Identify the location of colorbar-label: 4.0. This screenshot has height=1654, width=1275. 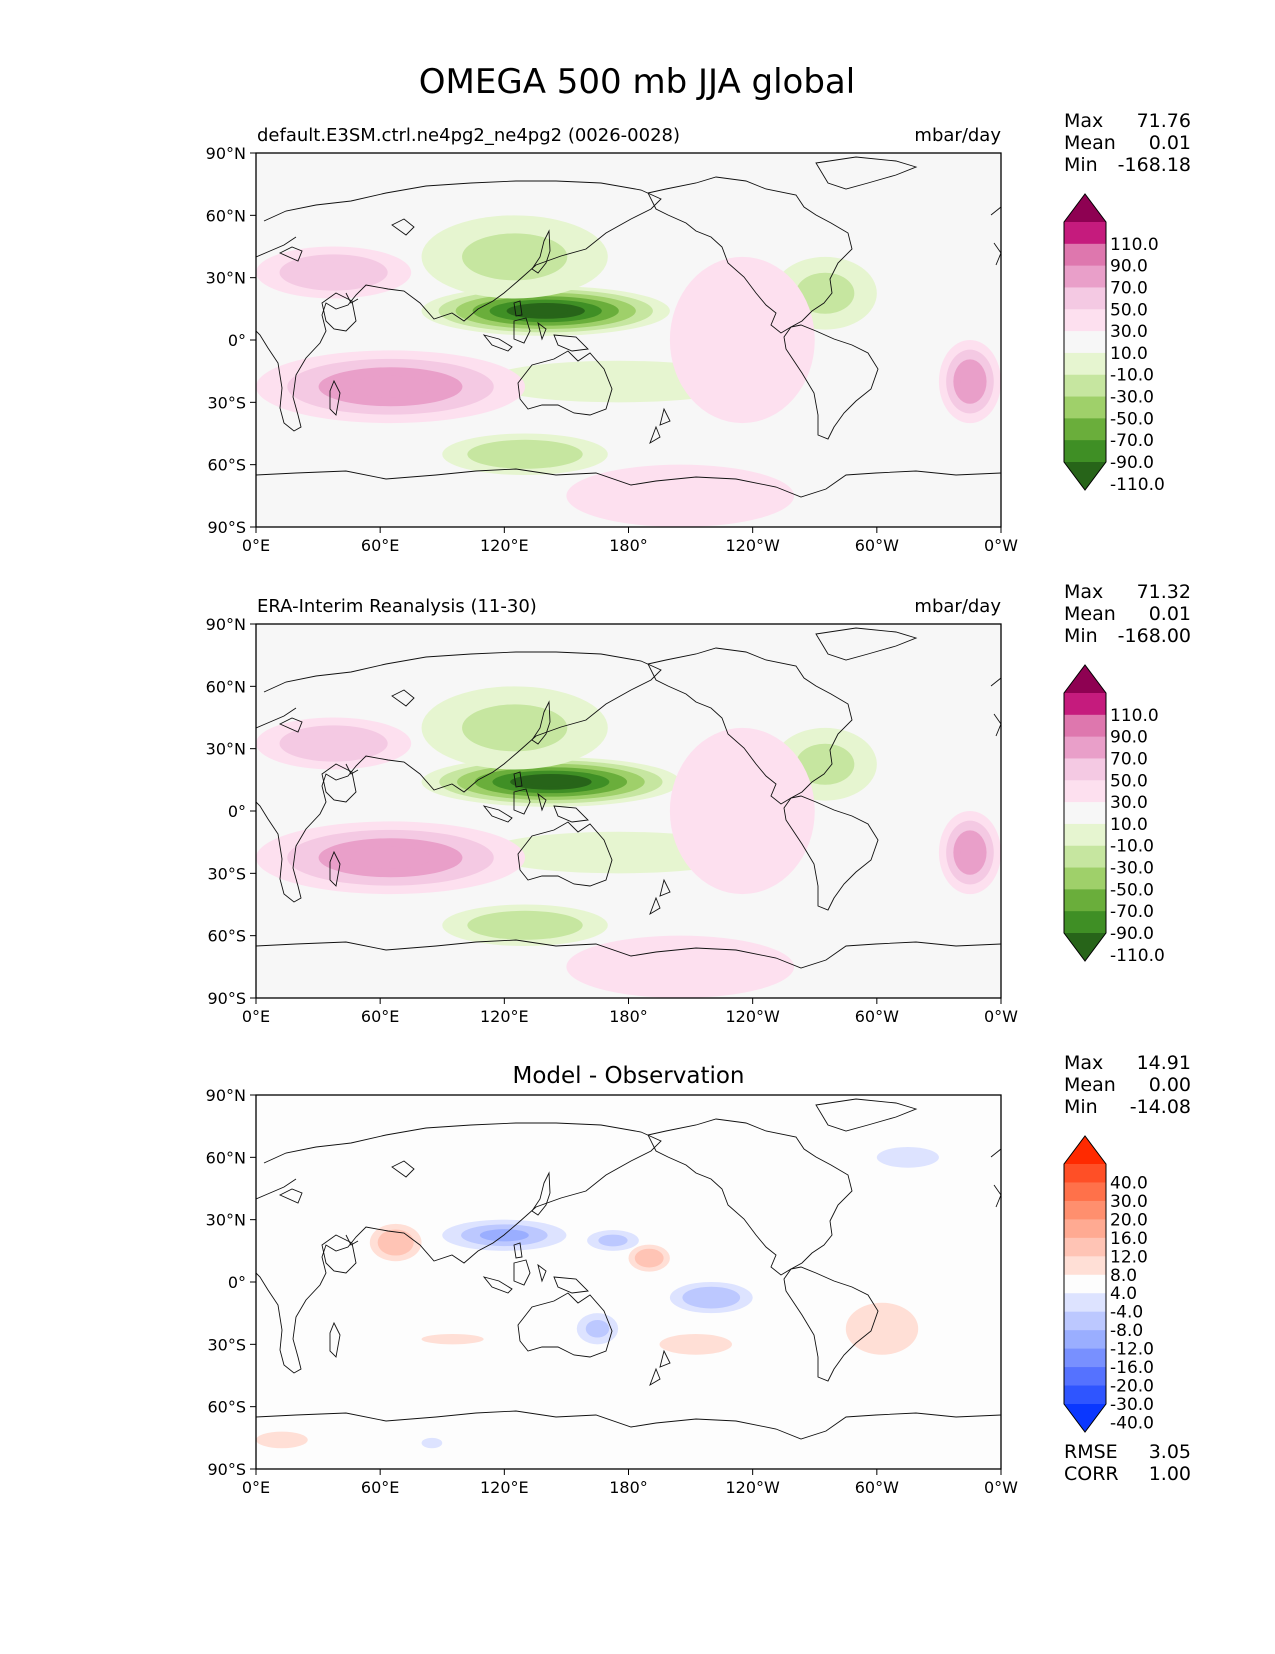
(1123, 1294).